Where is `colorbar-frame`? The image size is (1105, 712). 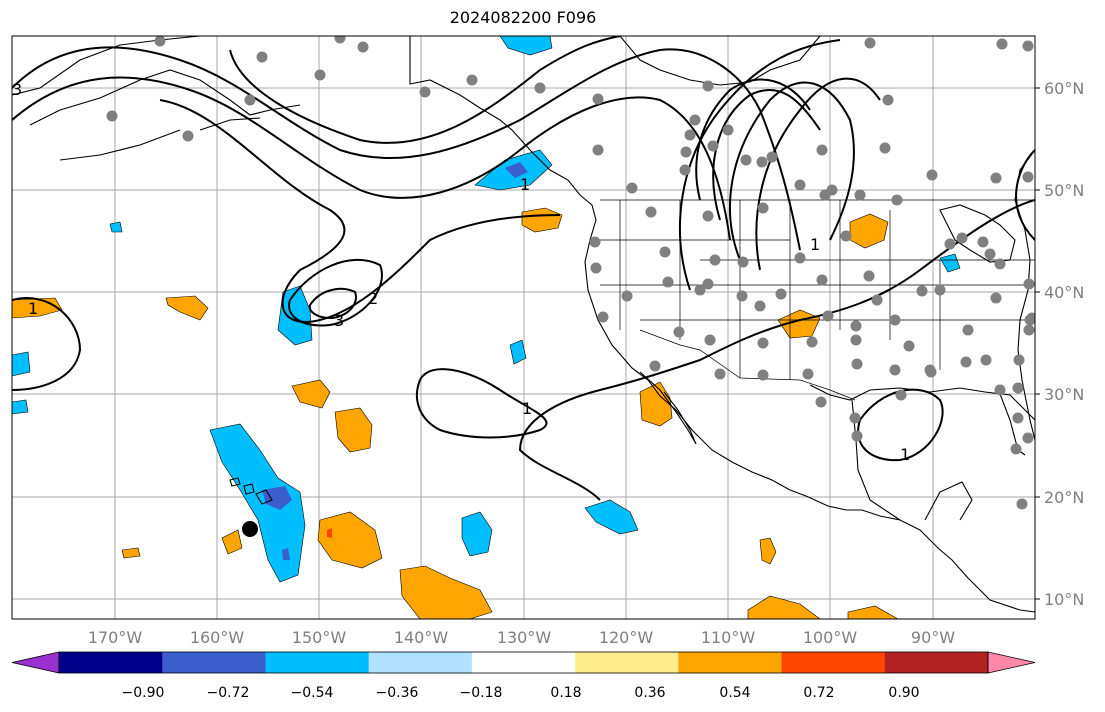 colorbar-frame is located at coordinates (523, 662).